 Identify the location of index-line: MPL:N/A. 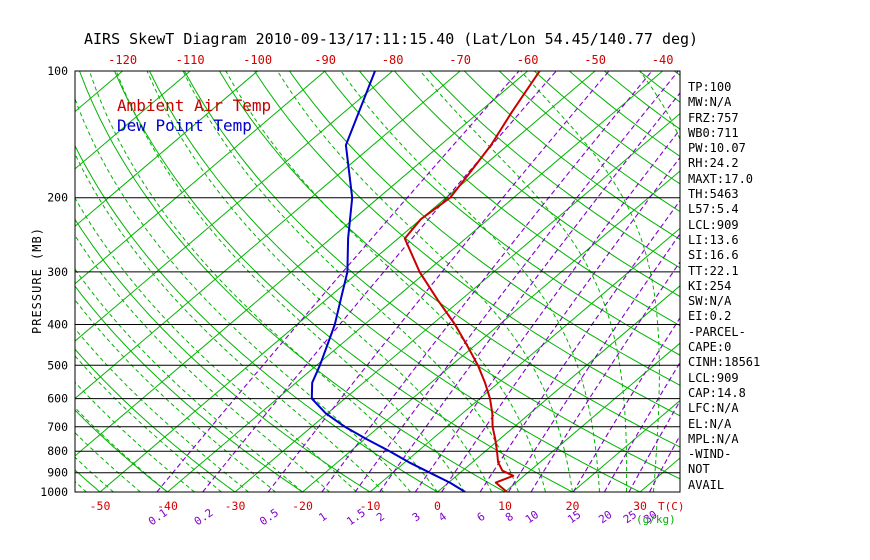
(713, 438).